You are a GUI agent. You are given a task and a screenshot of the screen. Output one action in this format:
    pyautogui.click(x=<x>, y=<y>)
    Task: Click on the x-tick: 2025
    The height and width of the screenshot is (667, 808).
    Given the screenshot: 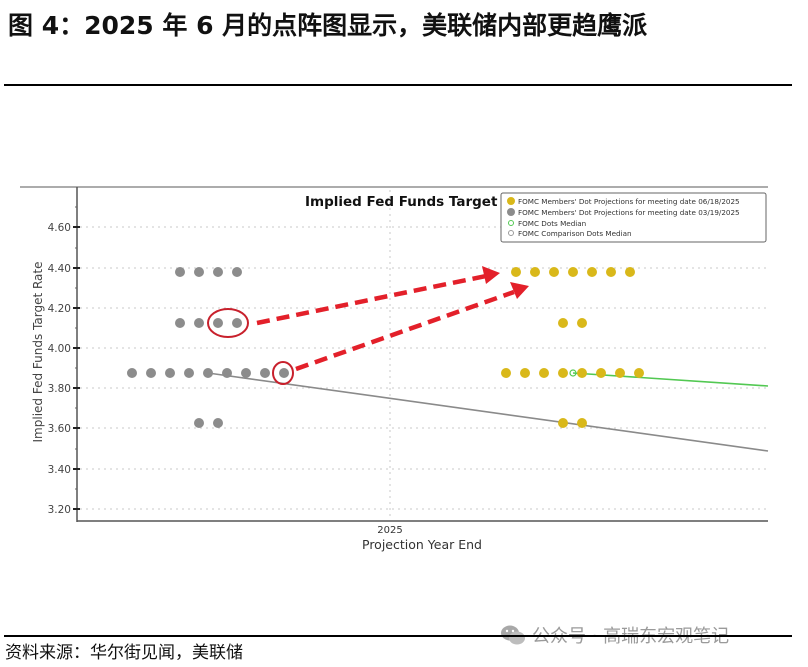 What is the action you would take?
    pyautogui.click(x=389, y=530)
    